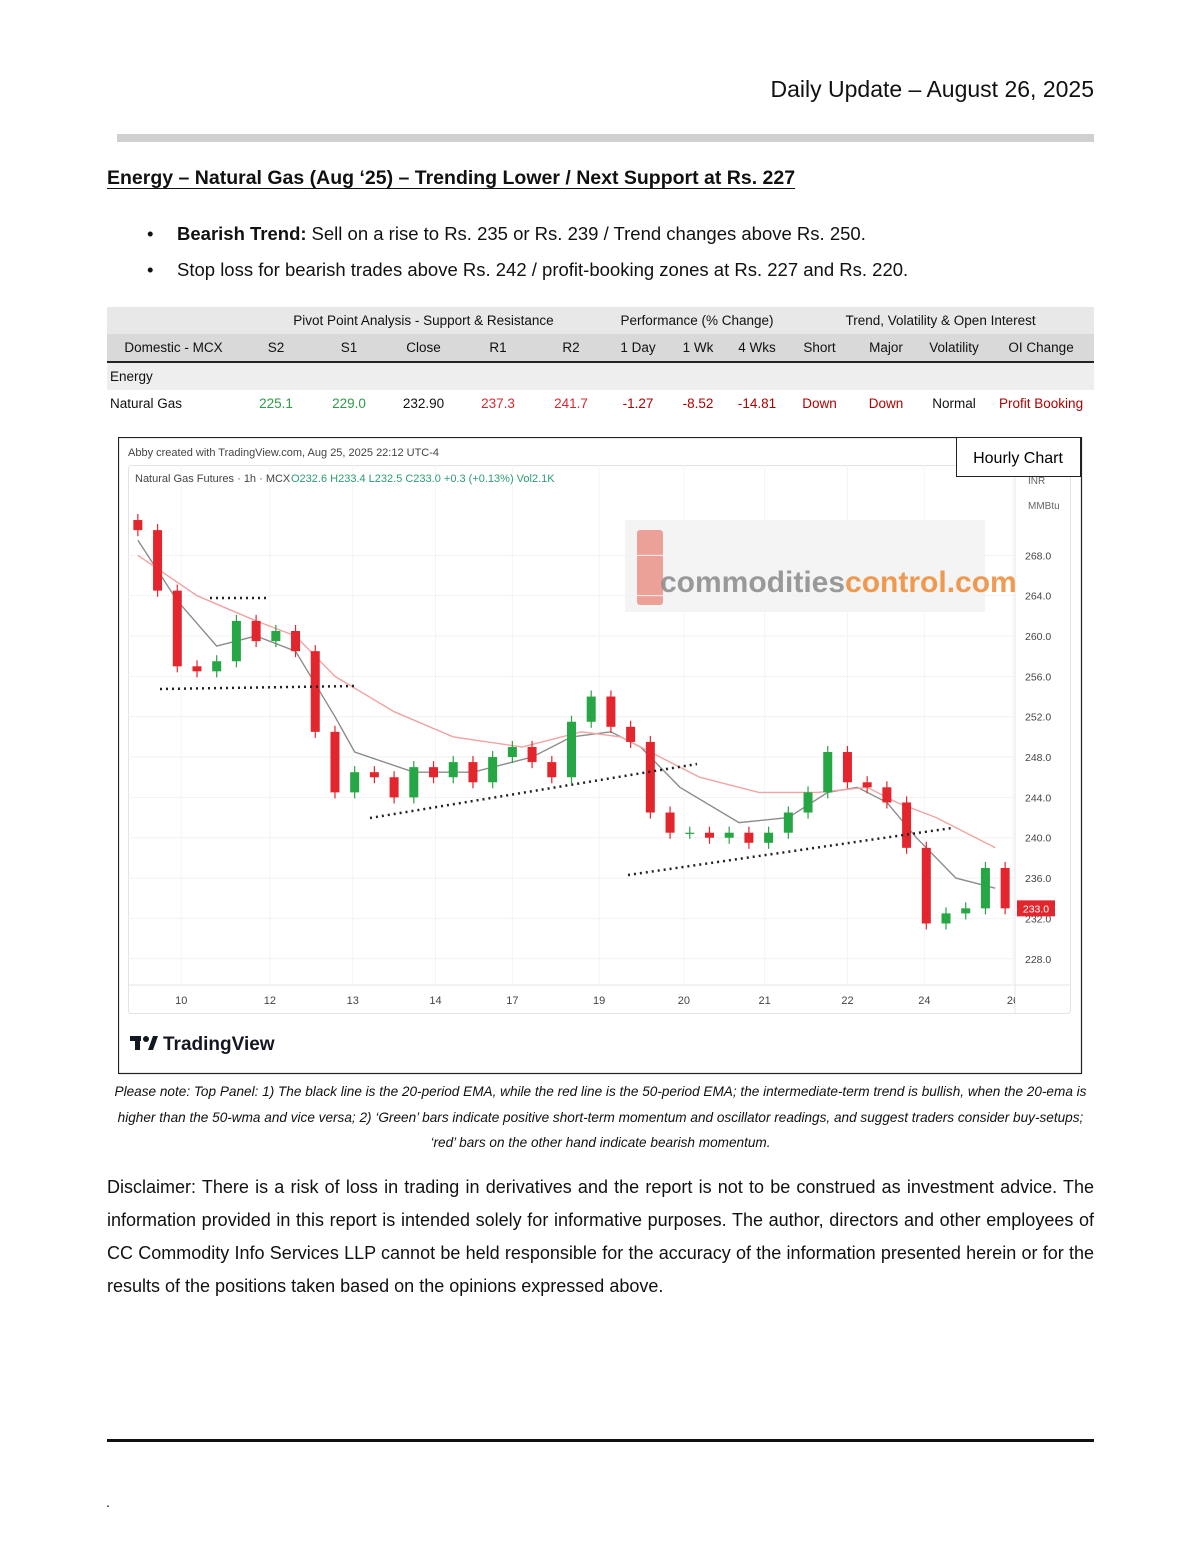 This screenshot has height=1553, width=1200. I want to click on unit: MMBtu, so click(1044, 506).